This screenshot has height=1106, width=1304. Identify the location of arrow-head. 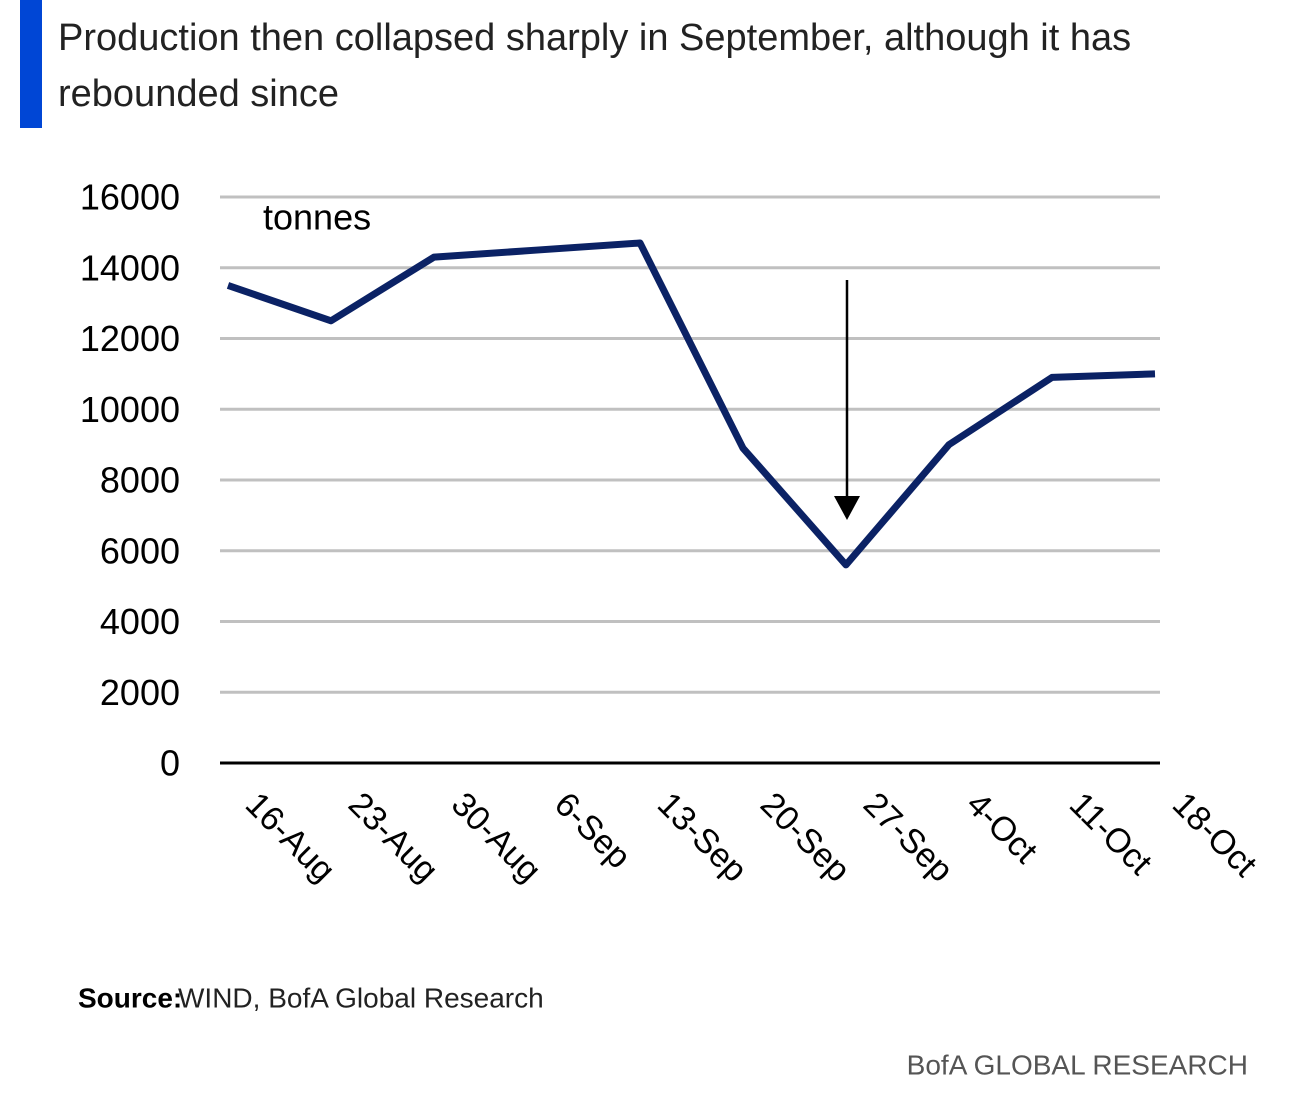
(847, 508).